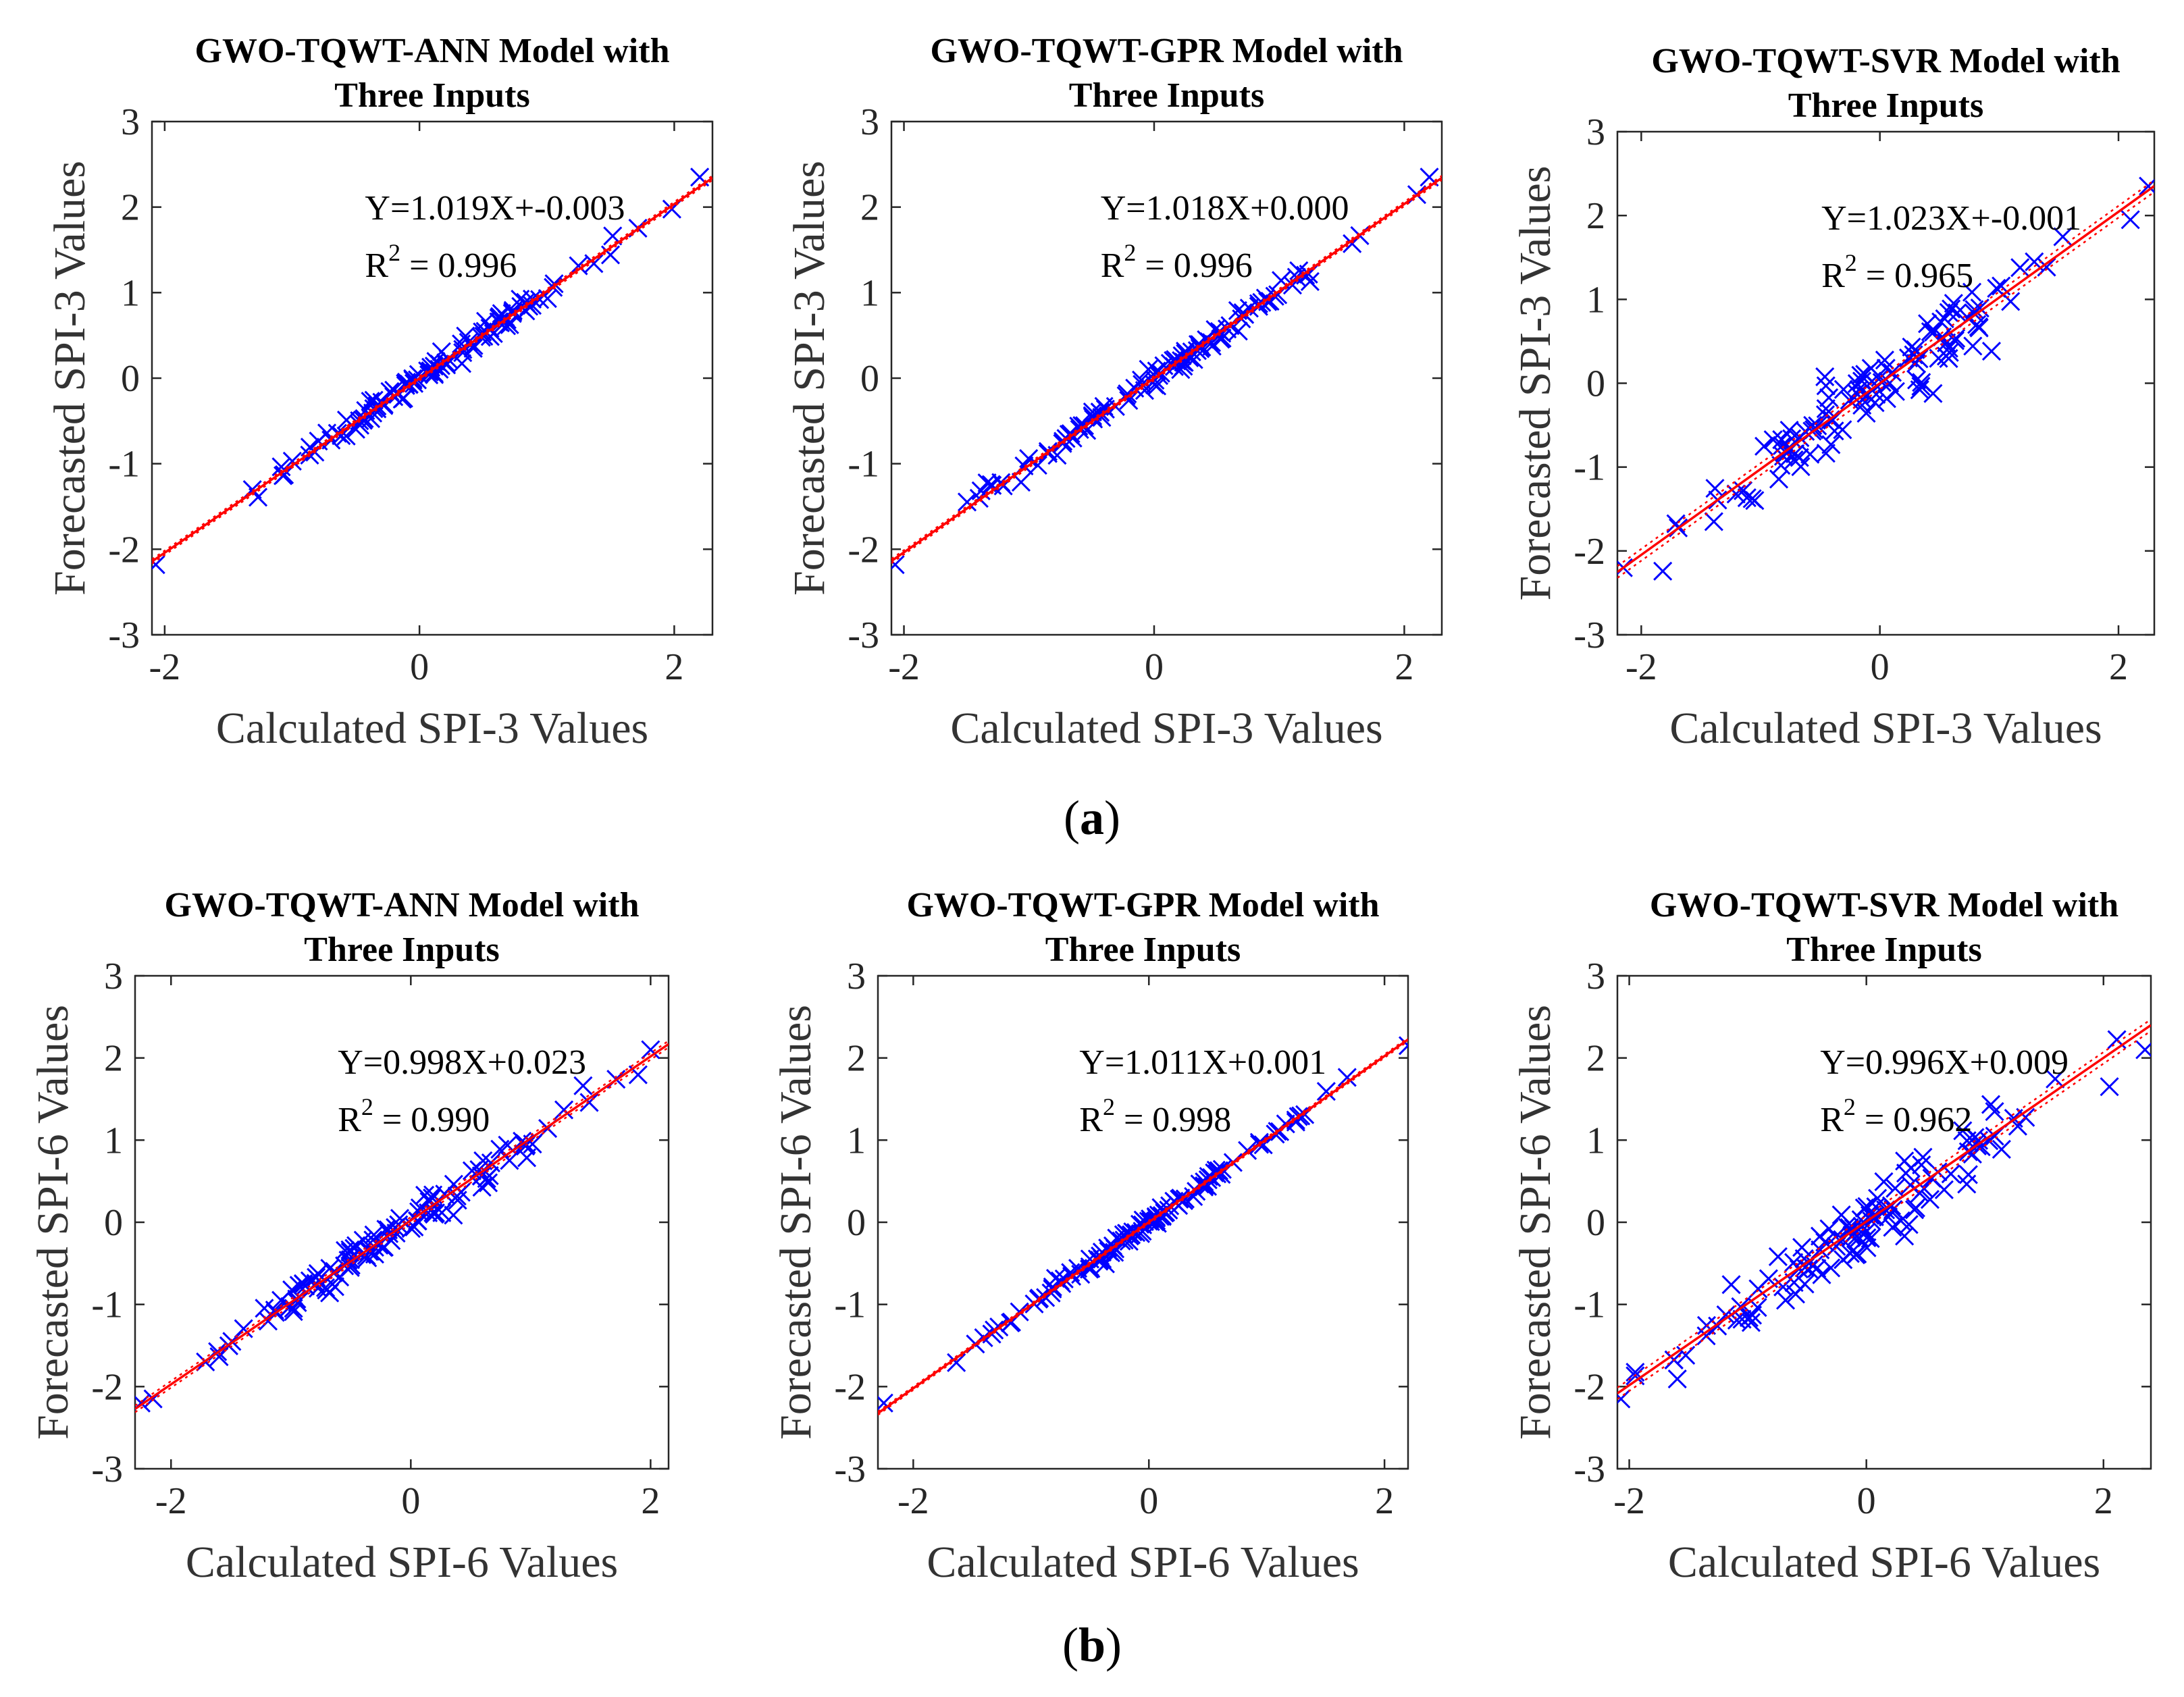 Image resolution: width=2184 pixels, height=1697 pixels. I want to click on figure-label-a: (a), so click(1092, 818).